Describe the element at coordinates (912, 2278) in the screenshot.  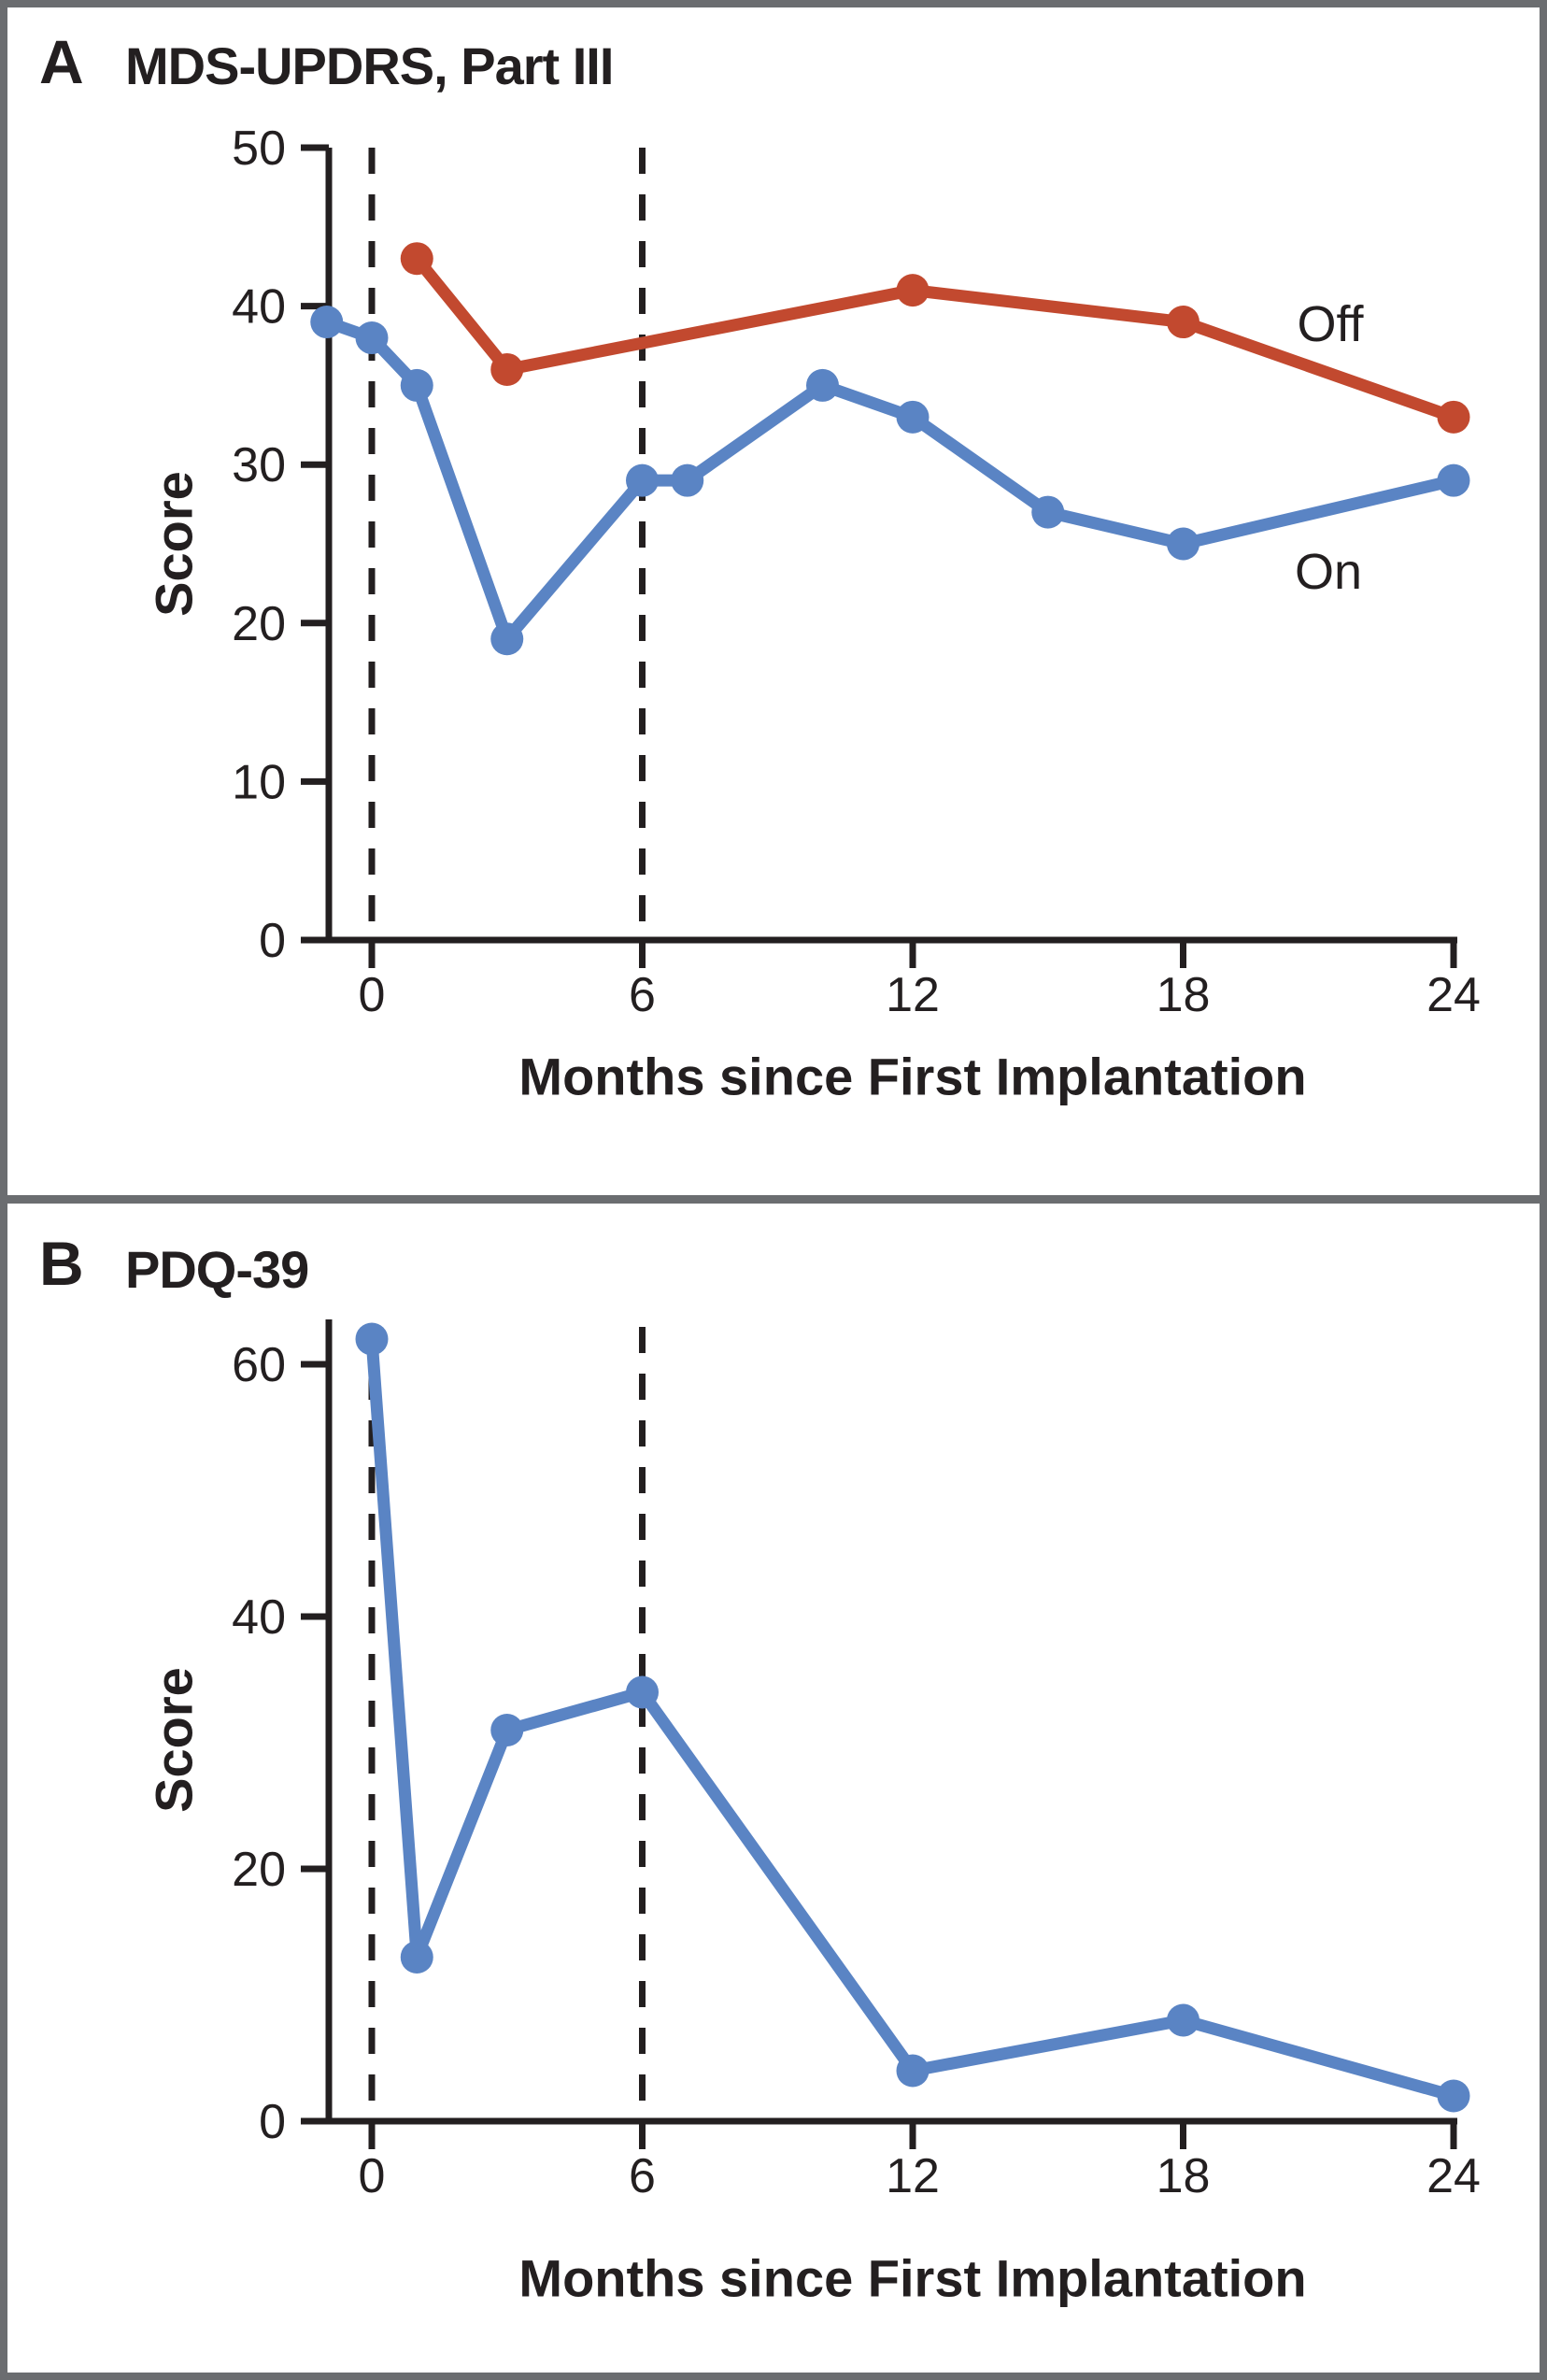
I see `panel-b-x-axis-title: Months since First Implantation` at that location.